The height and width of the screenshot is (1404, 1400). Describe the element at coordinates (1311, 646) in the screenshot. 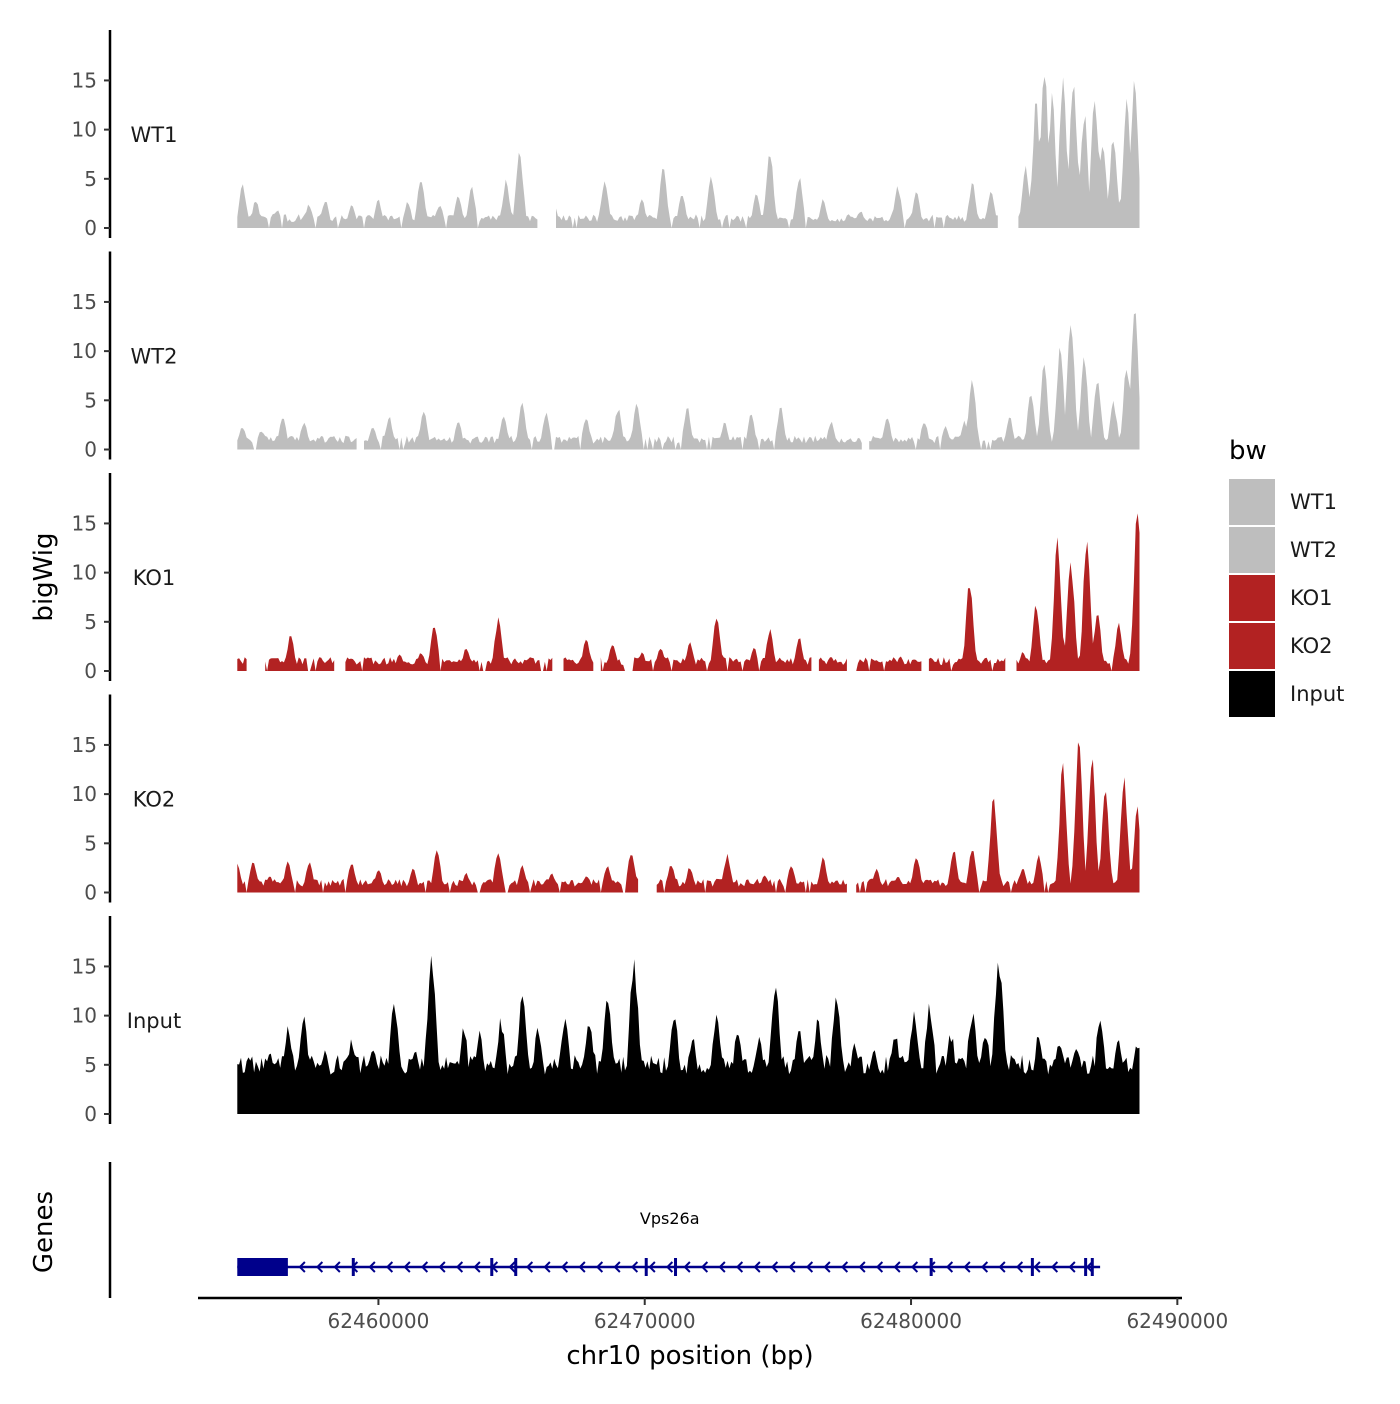

I see `legend-label-ko2: KO2` at that location.